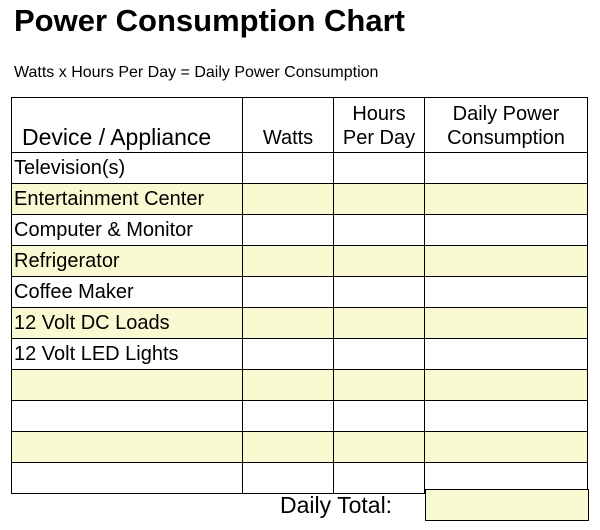 The width and height of the screenshot is (600, 530). What do you see at coordinates (127, 354) in the screenshot?
I see `device-cell: 12 Volt LED Lights` at bounding box center [127, 354].